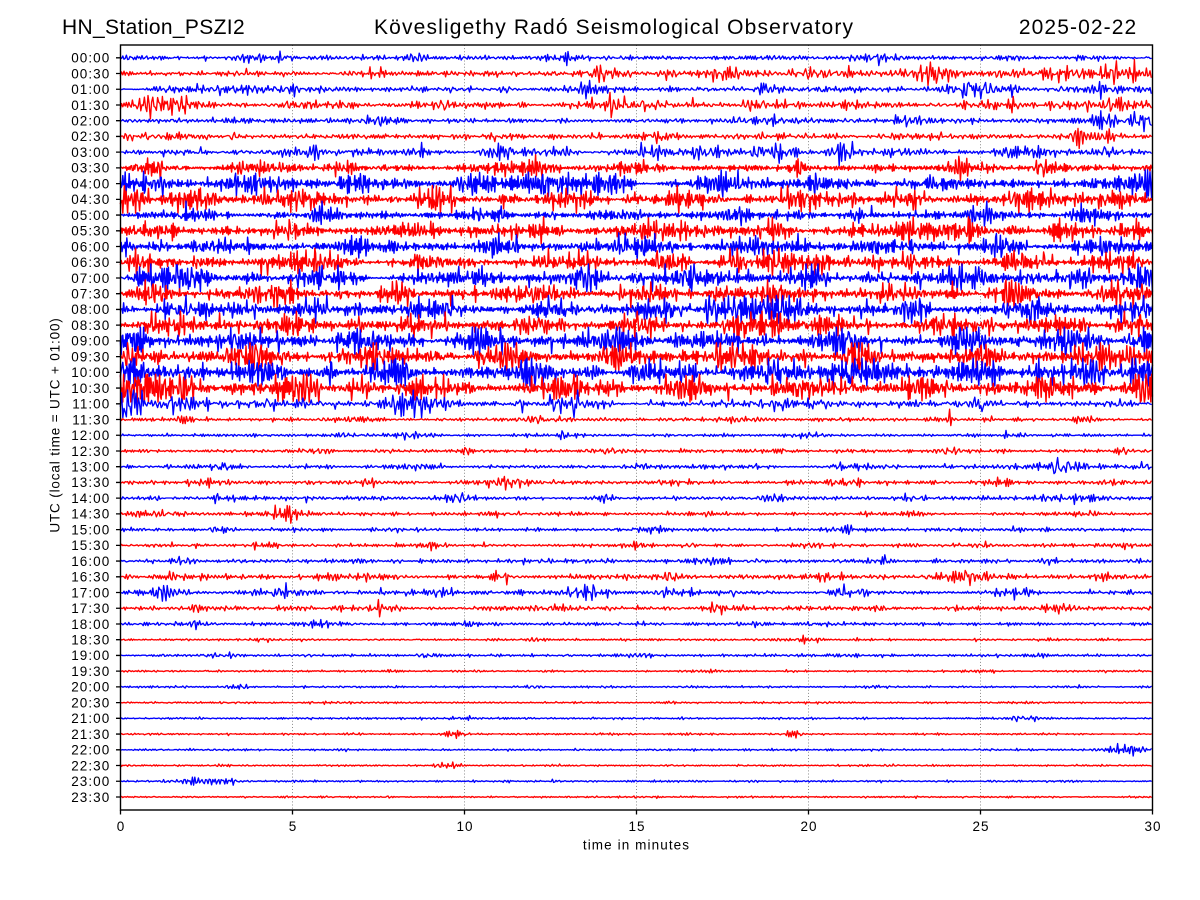 The width and height of the screenshot is (1200, 900). Describe the element at coordinates (464, 826) in the screenshot. I see `svg-text: 10` at that location.